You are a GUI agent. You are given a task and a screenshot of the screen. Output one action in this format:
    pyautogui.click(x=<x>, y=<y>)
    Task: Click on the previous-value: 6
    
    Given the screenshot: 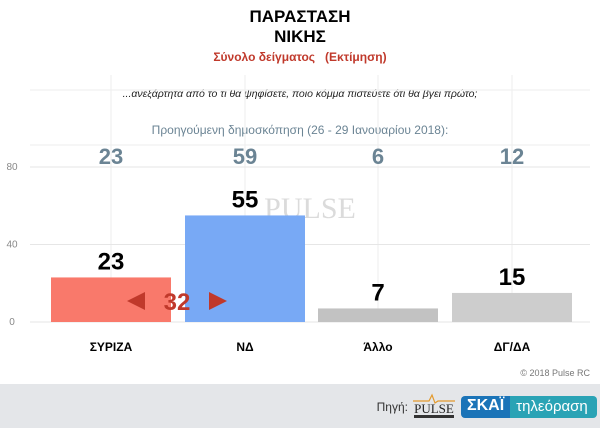 What is the action you would take?
    pyautogui.click(x=378, y=156)
    